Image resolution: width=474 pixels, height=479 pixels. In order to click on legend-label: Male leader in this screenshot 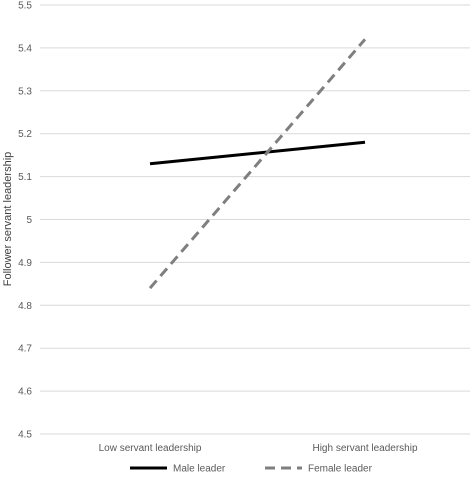, I will do `click(199, 469)`.